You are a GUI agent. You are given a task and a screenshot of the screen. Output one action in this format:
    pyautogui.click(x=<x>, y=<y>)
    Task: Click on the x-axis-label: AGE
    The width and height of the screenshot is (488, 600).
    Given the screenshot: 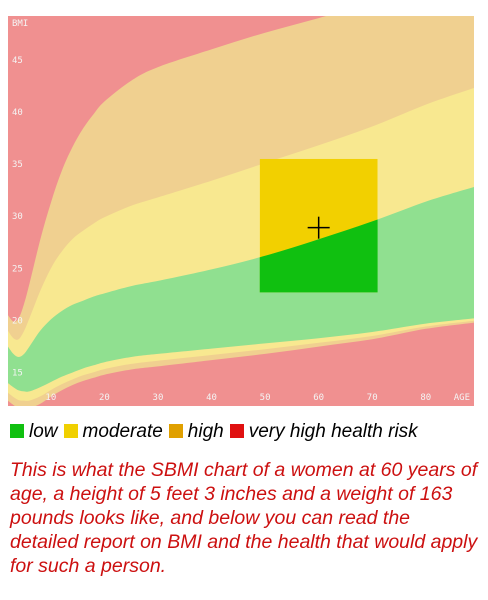 What is the action you would take?
    pyautogui.click(x=462, y=398)
    